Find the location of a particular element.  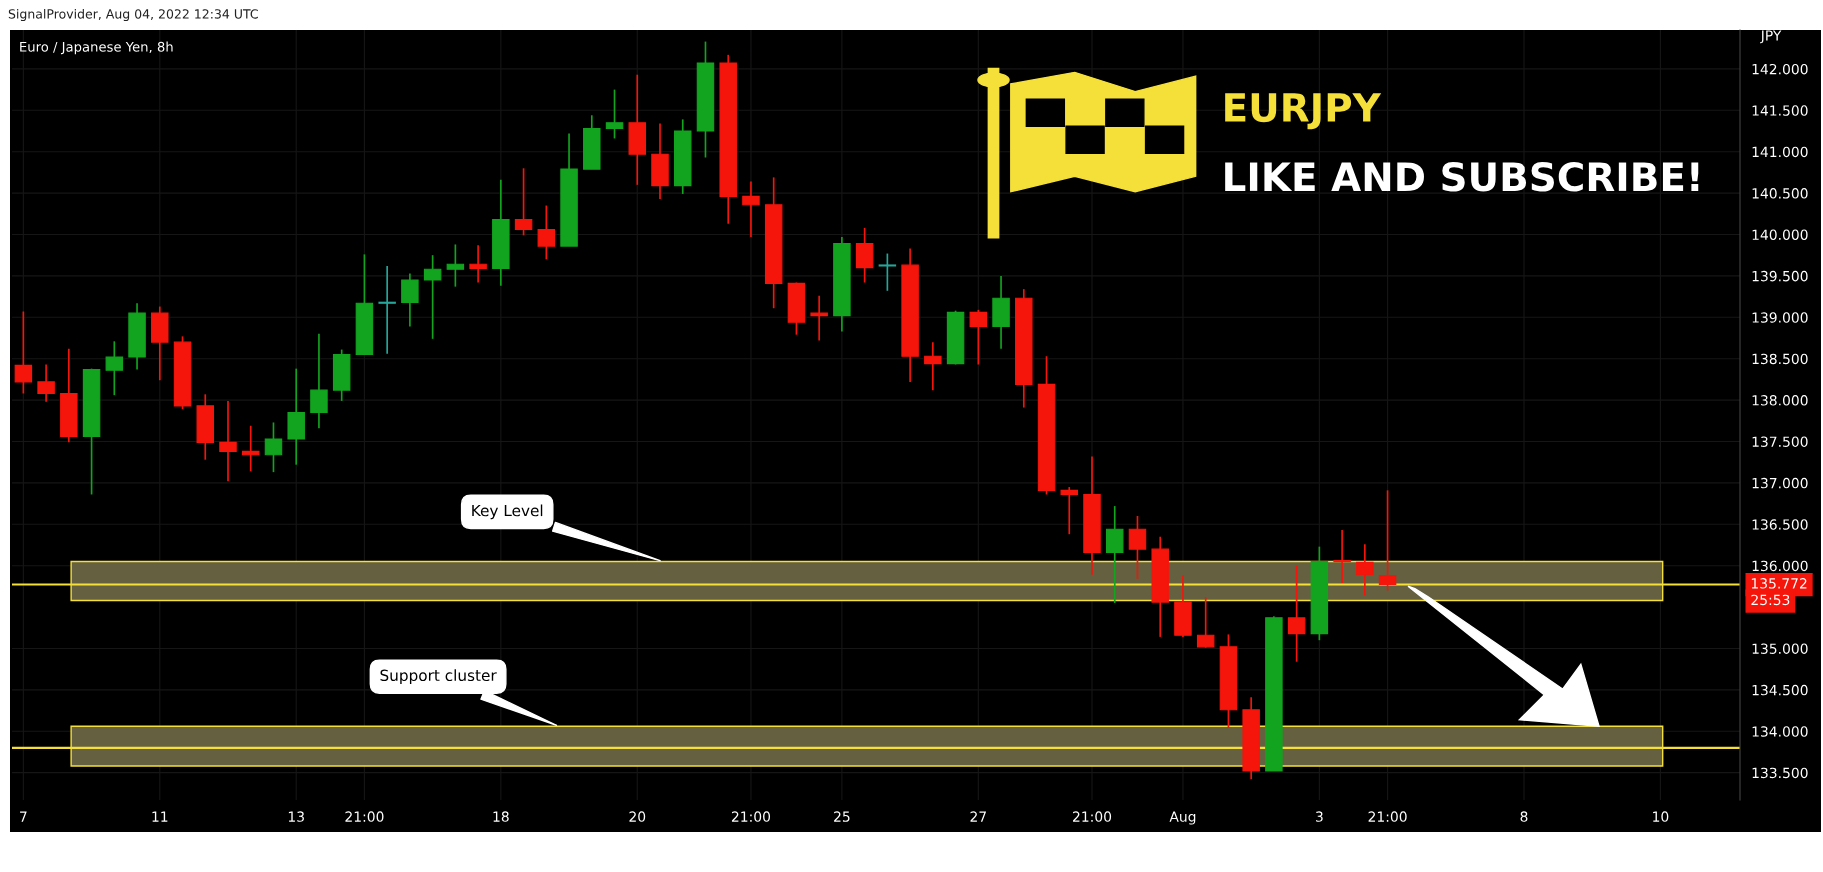

y-tick-label: 136.000 is located at coordinates (1780, 566).